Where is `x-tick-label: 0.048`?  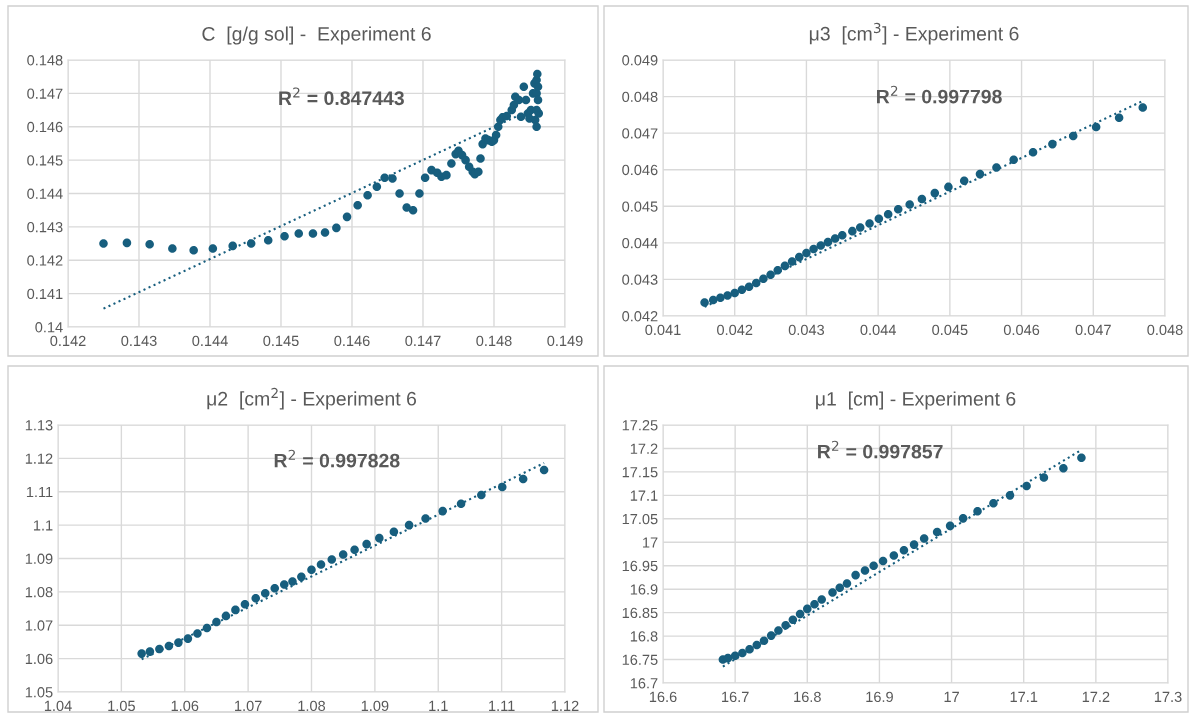
x-tick-label: 0.048 is located at coordinates (1165, 330).